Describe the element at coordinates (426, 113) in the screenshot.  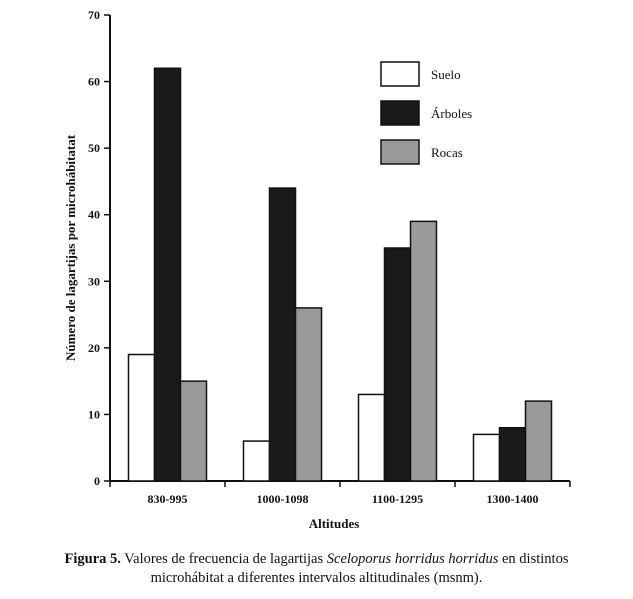
I see `legend: Suelo Árboles Rocas` at that location.